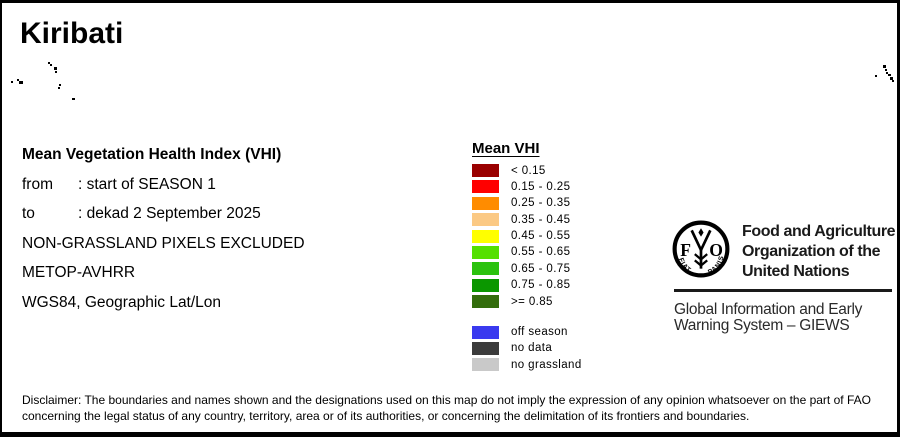 The height and width of the screenshot is (437, 900). Describe the element at coordinates (532, 301) in the screenshot. I see `legend-label: >= 0.85` at that location.